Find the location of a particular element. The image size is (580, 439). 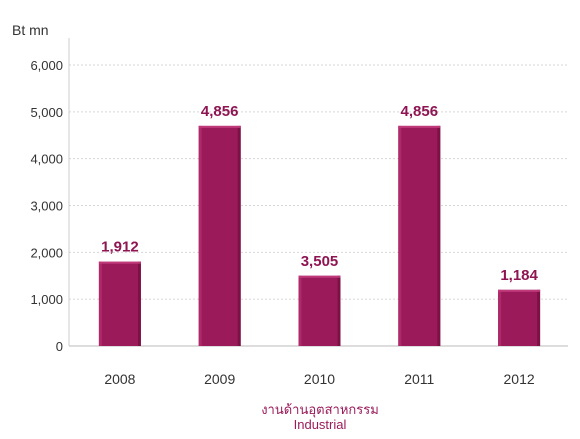

y-tick-label: 0 is located at coordinates (59, 346).